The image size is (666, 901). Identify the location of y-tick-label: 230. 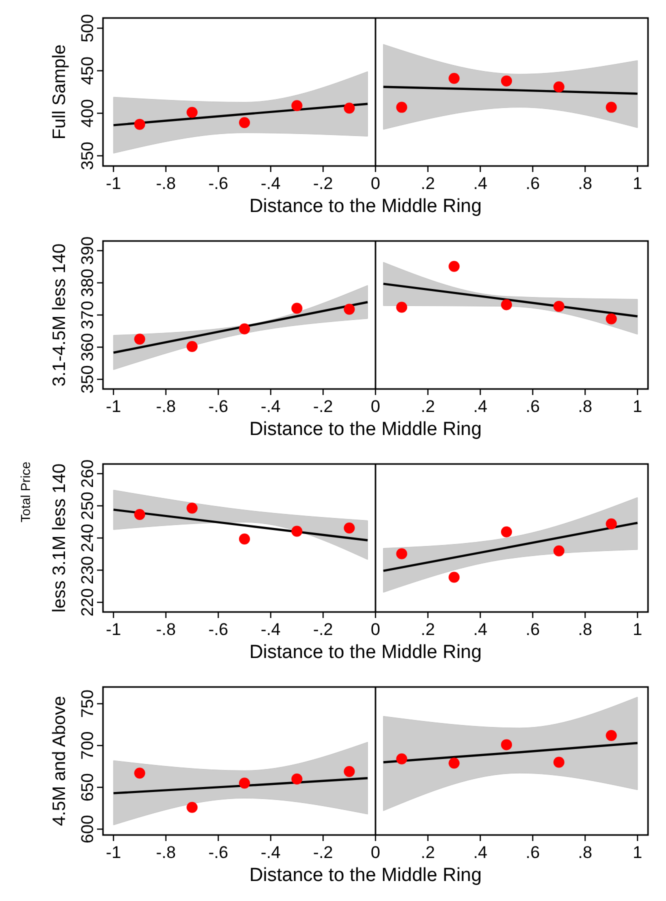
(87, 570).